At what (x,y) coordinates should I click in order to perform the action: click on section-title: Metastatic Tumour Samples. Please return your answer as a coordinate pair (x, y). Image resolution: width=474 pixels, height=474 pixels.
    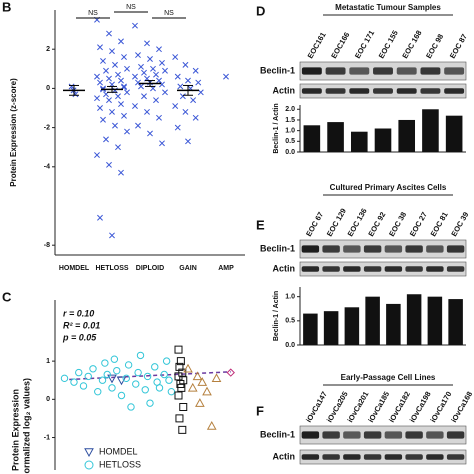
    Looking at the image, I should click on (388, 7).